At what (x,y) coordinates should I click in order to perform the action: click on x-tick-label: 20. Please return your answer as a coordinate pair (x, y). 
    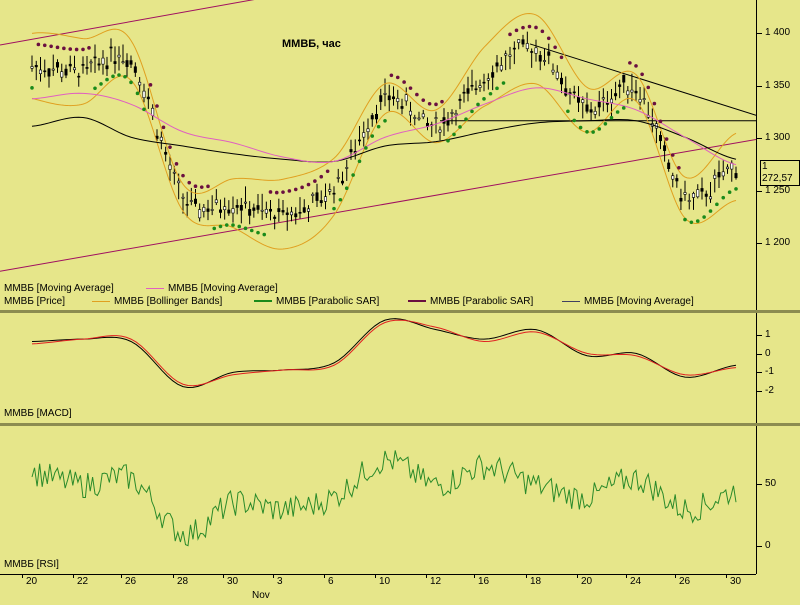
    Looking at the image, I should click on (32, 581).